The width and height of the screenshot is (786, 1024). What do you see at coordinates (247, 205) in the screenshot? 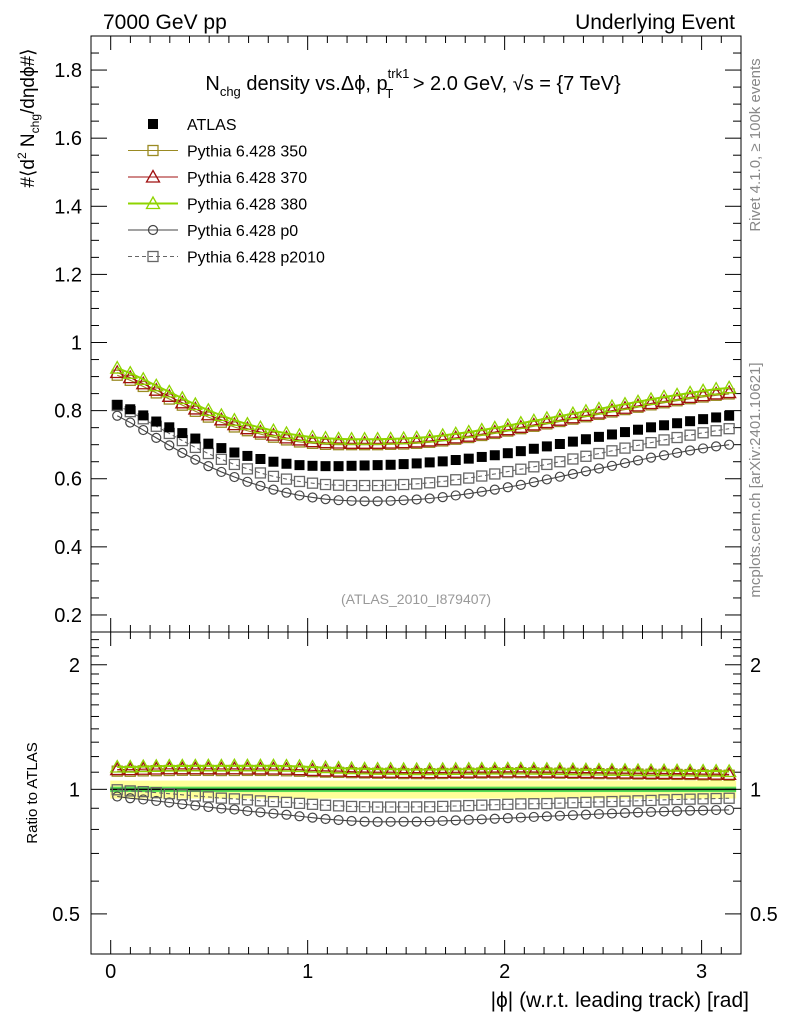
I see `legend-label: Pythia 6.428 380` at bounding box center [247, 205].